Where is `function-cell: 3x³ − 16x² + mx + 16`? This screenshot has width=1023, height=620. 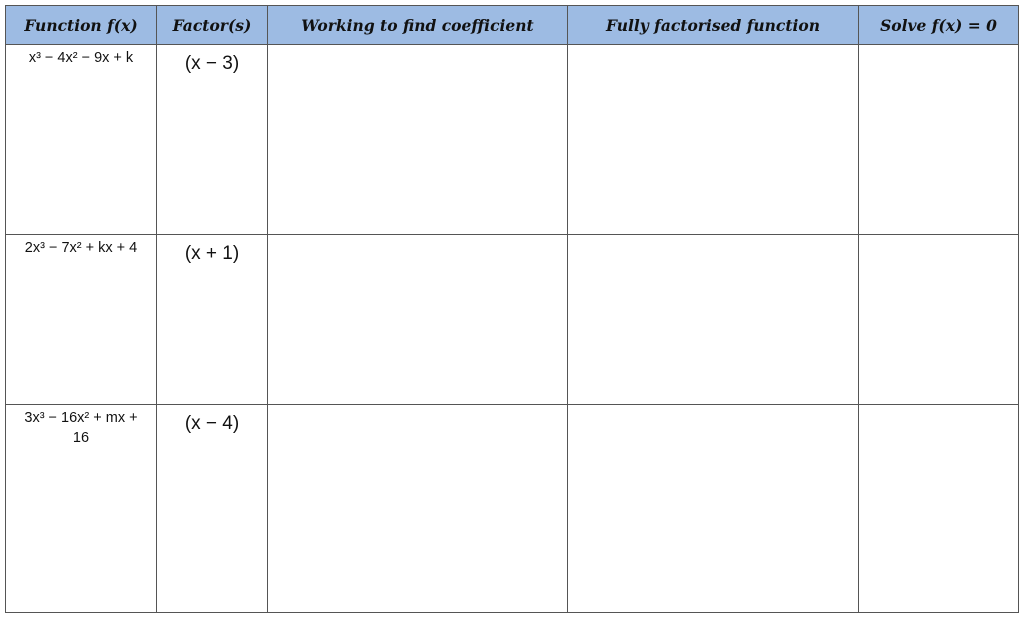
function-cell: 3x³ − 16x² + mx + 16 is located at coordinates (81, 508).